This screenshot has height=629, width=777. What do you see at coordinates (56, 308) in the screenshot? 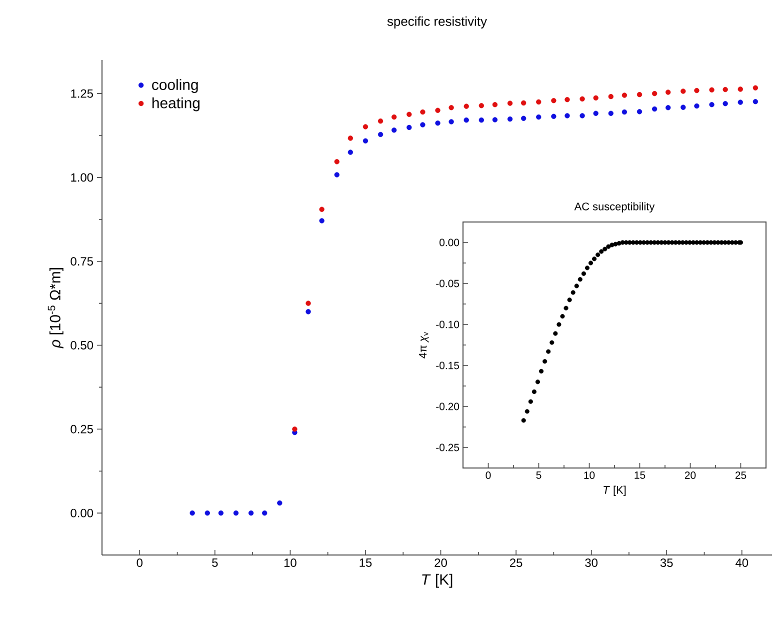
I see `y-axis-title: ρ [10$^{-5}$ Ω*m]` at bounding box center [56, 308].